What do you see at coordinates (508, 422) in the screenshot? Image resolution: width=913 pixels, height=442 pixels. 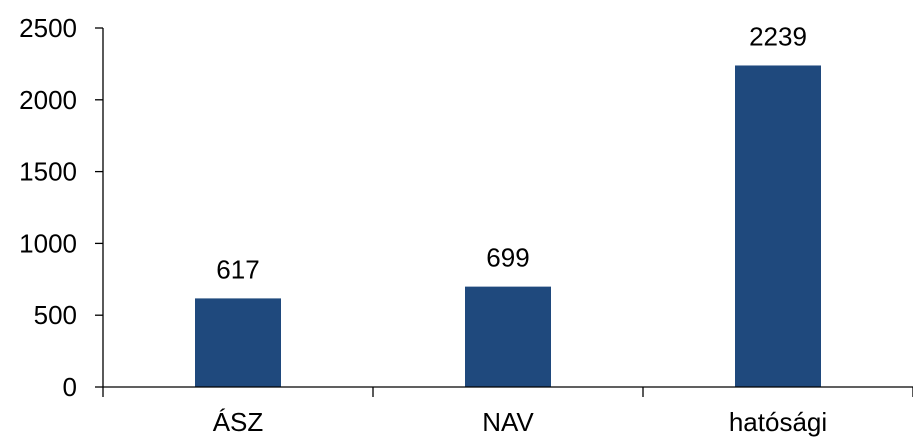 I see `x-category-label: NAV` at bounding box center [508, 422].